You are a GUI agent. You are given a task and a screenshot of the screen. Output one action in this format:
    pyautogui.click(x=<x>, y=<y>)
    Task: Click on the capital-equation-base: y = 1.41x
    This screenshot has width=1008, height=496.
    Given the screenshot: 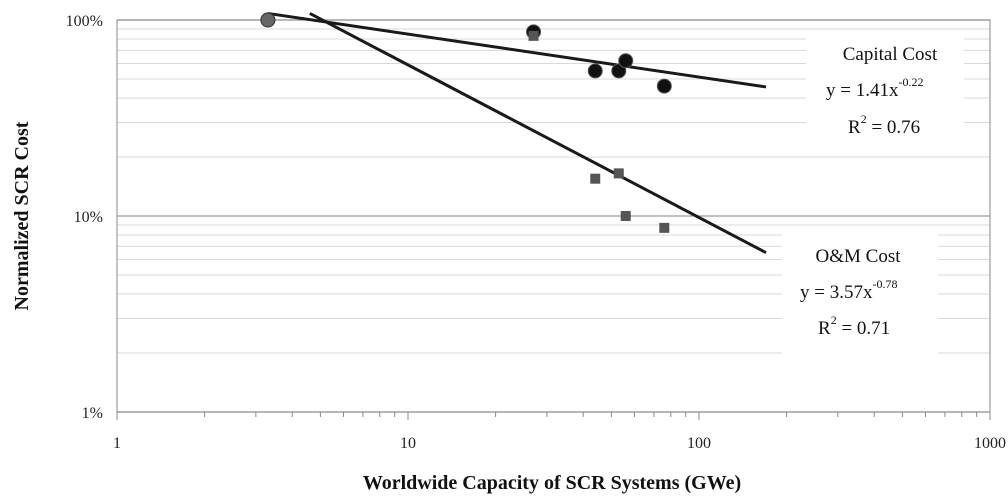 What is the action you would take?
    pyautogui.click(x=862, y=90)
    